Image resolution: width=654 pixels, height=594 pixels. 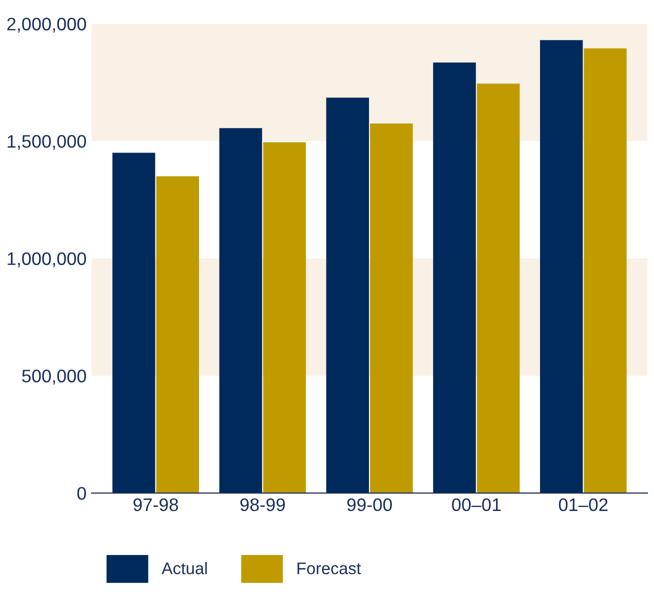 What do you see at coordinates (46, 25) in the screenshot?
I see `y-tick-label: 2,000,000` at bounding box center [46, 25].